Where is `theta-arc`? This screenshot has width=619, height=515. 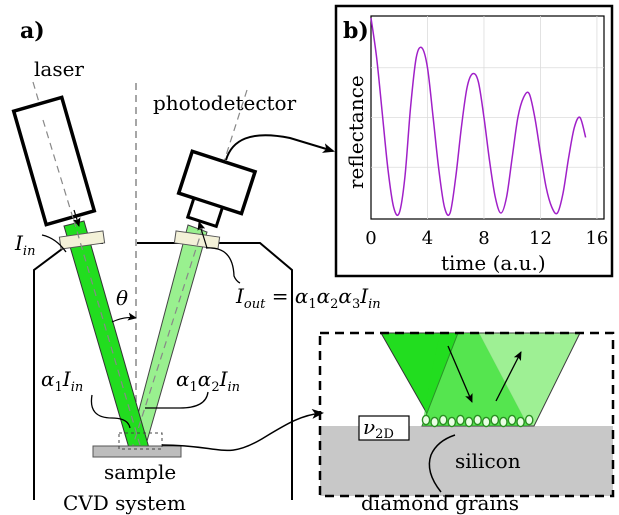
theta-arc is located at coordinates (124, 317).